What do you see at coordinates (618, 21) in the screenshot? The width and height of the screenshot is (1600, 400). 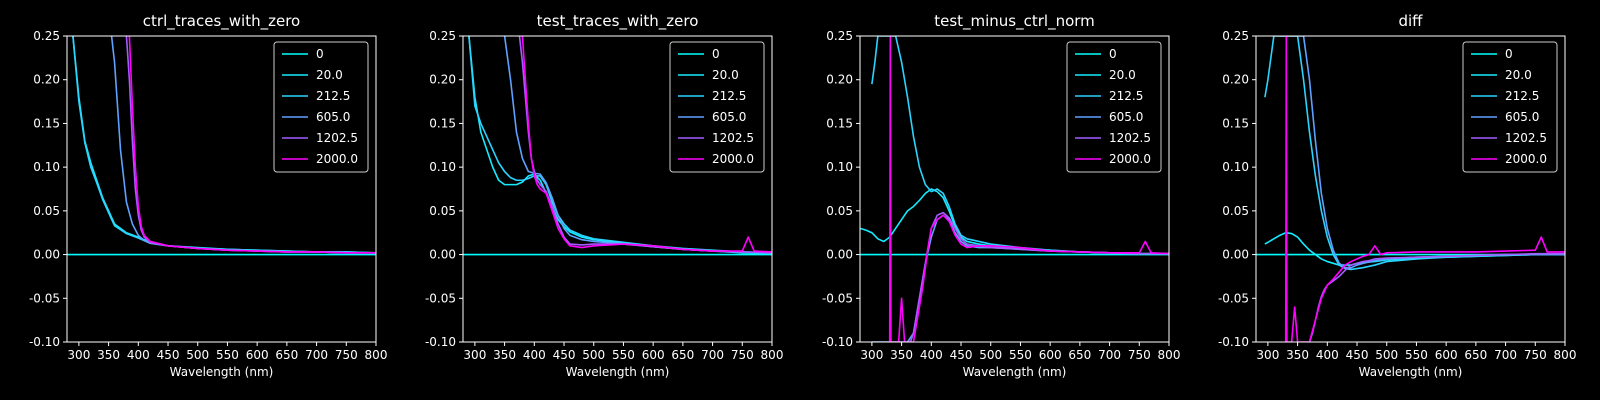 I see `chart-title: test_traces_with_zero` at bounding box center [618, 21].